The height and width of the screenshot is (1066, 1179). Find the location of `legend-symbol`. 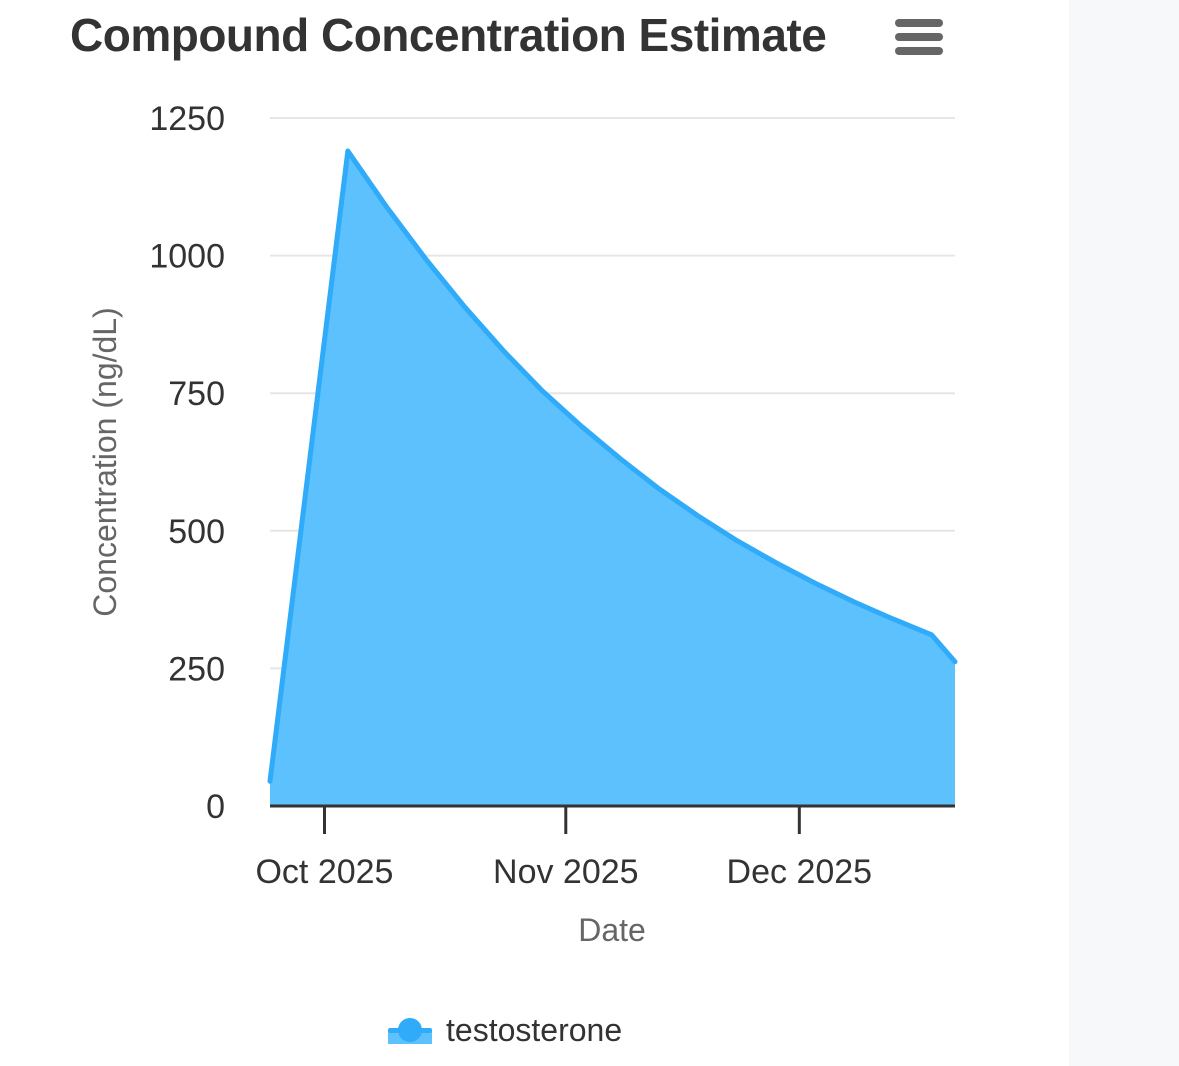

legend-symbol is located at coordinates (410, 1030).